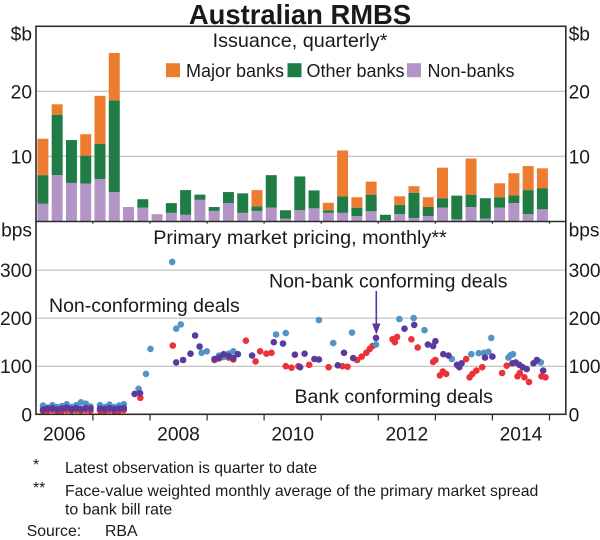 The height and width of the screenshot is (540, 600). I want to click on svg-text: 2008, so click(178, 435).